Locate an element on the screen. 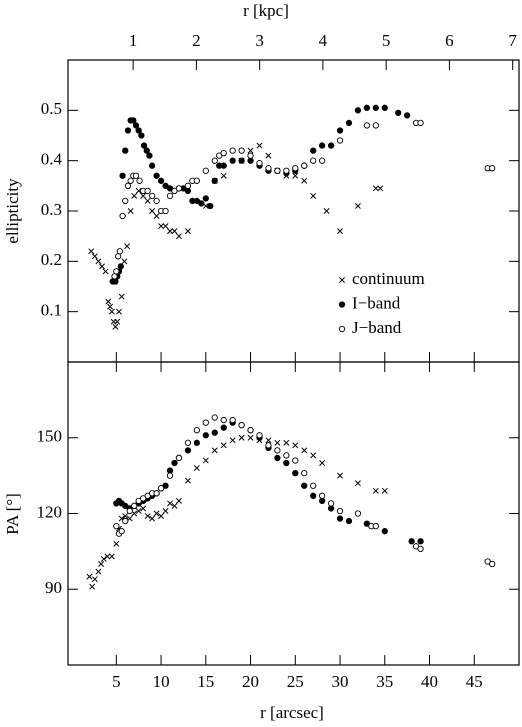  legend-label: continuum is located at coordinates (388, 278).